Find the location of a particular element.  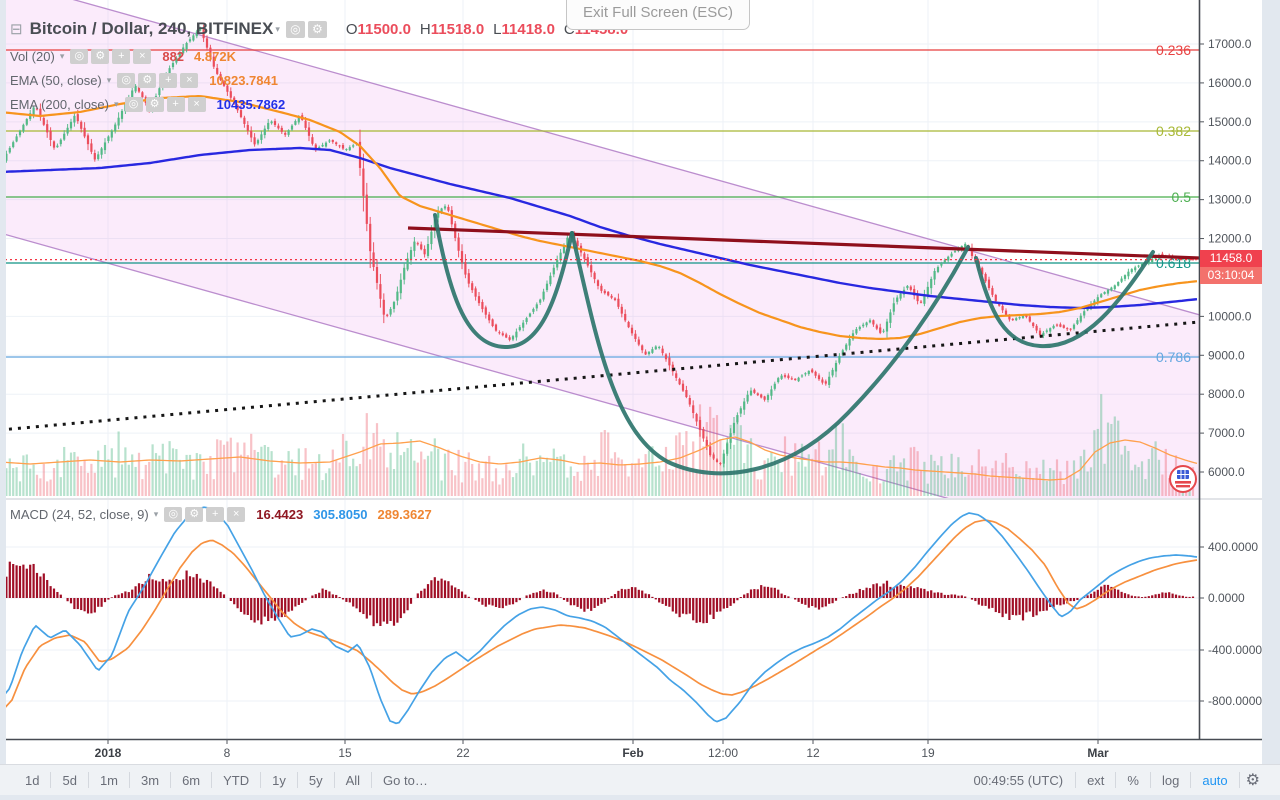

range-button-6m: 6m is located at coordinates (191, 780).